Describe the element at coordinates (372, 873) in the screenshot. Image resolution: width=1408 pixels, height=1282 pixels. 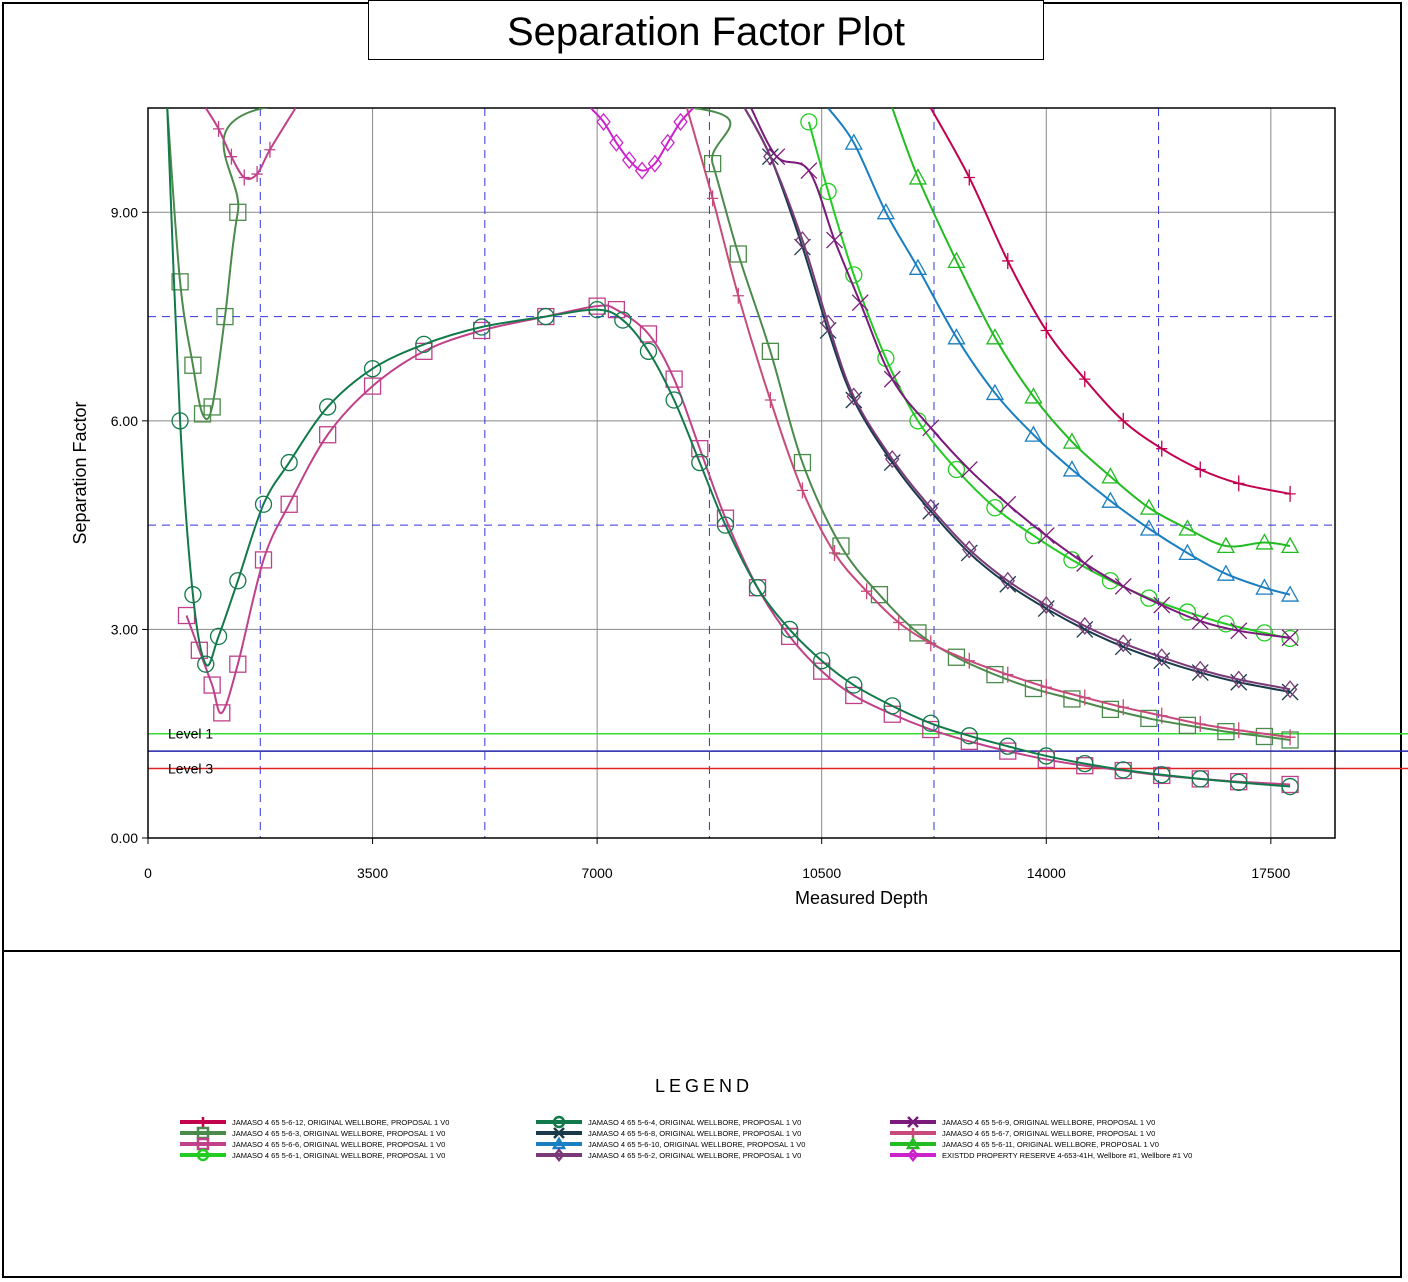
I see `x-tick-label: 3500` at that location.